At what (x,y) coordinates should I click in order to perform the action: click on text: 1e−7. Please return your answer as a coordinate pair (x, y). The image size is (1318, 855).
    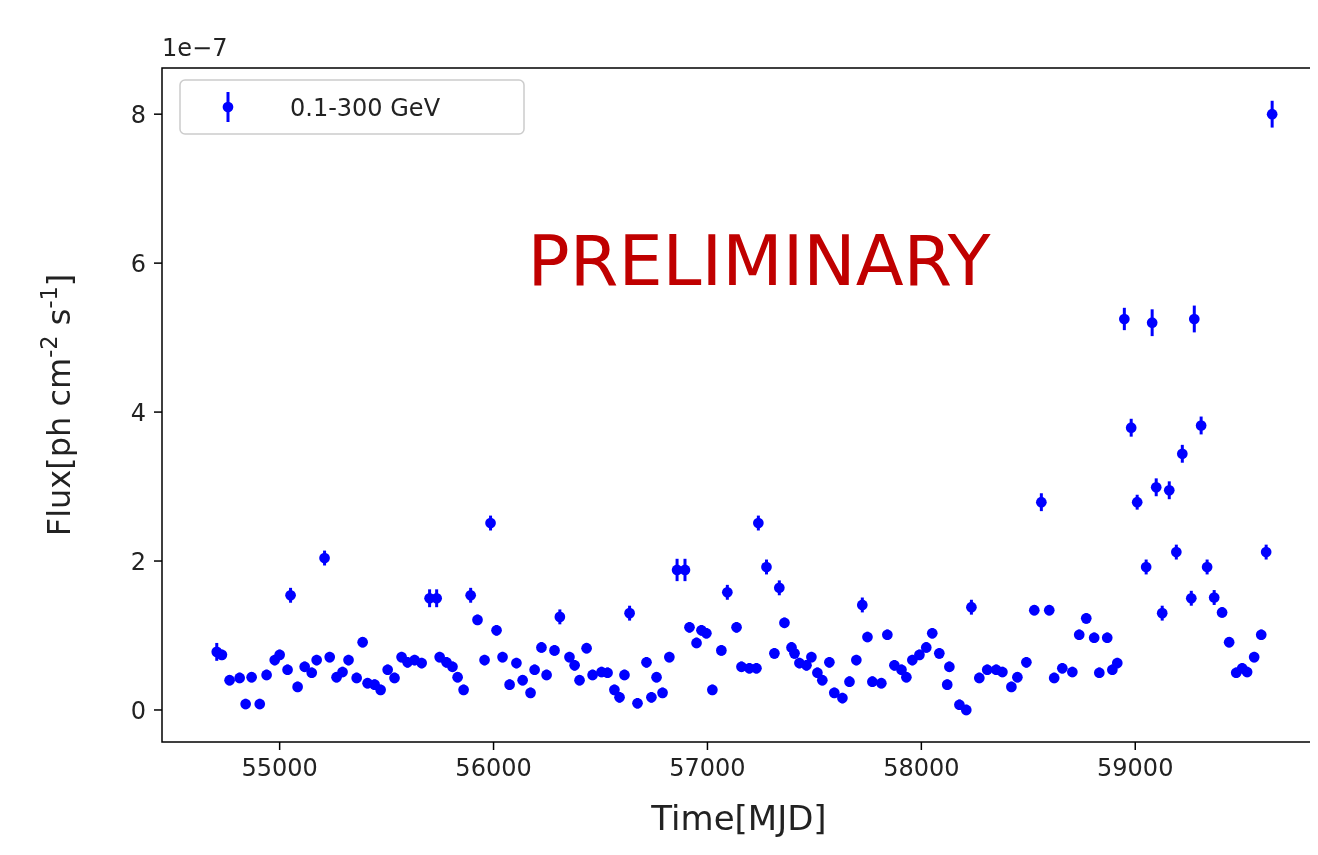
    Looking at the image, I should click on (195, 48).